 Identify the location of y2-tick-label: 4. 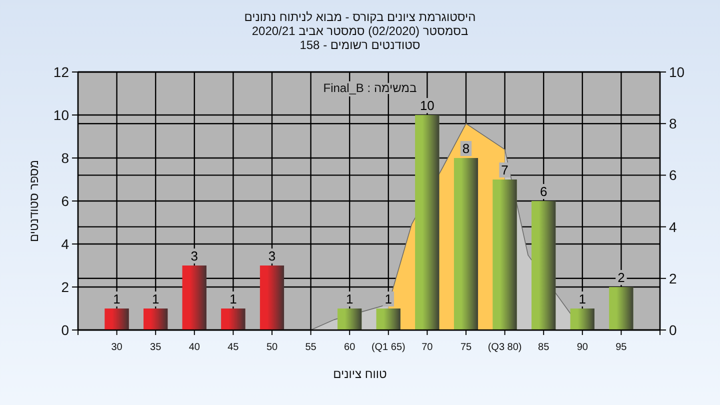
(673, 226).